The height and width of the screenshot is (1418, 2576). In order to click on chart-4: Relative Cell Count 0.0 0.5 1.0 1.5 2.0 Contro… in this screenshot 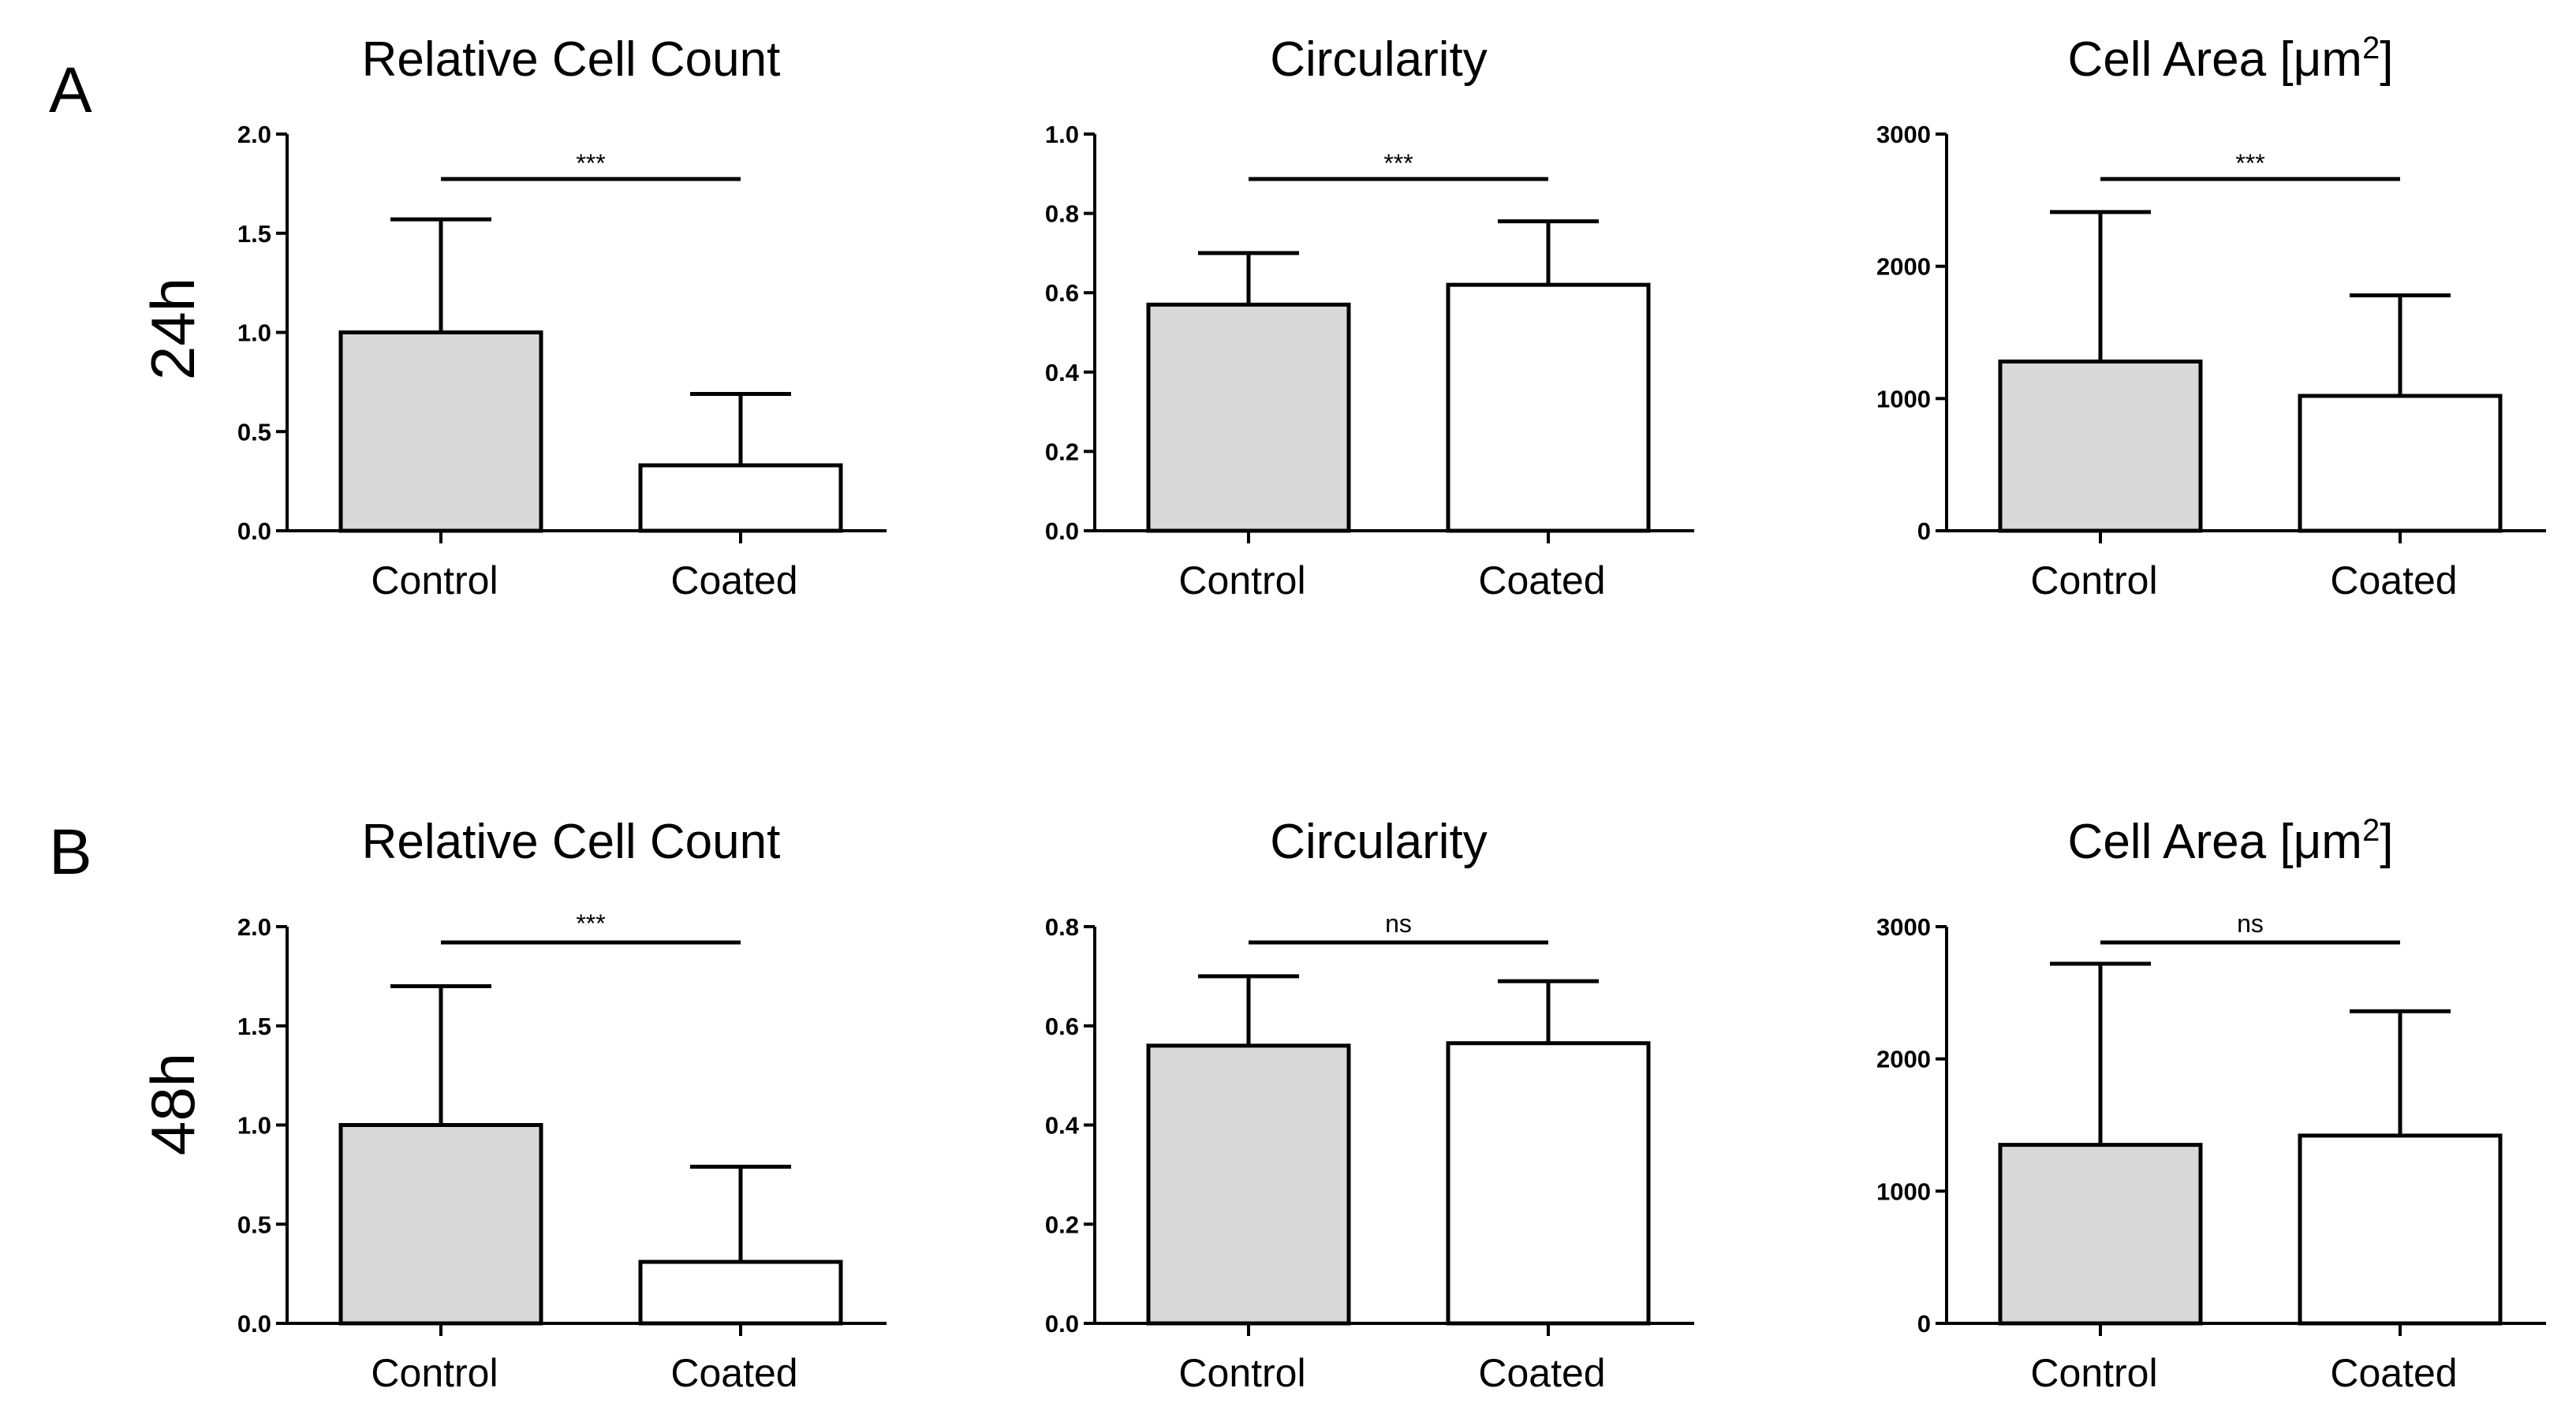, I will do `click(562, 1105)`.